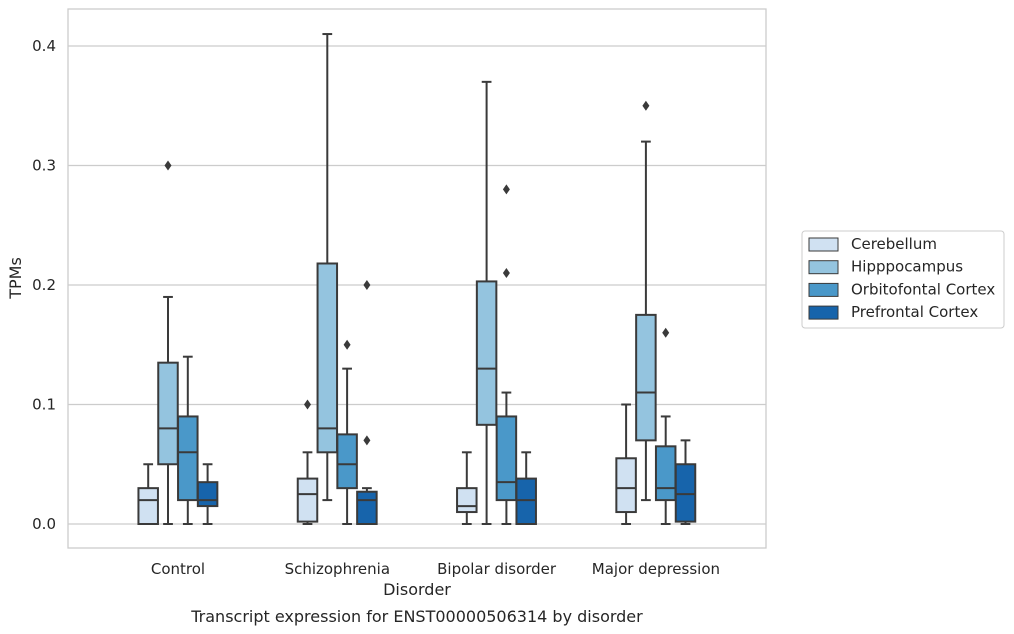 This screenshot has width=1014, height=634. What do you see at coordinates (178, 569) in the screenshot?
I see `x-tick-label: Control` at bounding box center [178, 569].